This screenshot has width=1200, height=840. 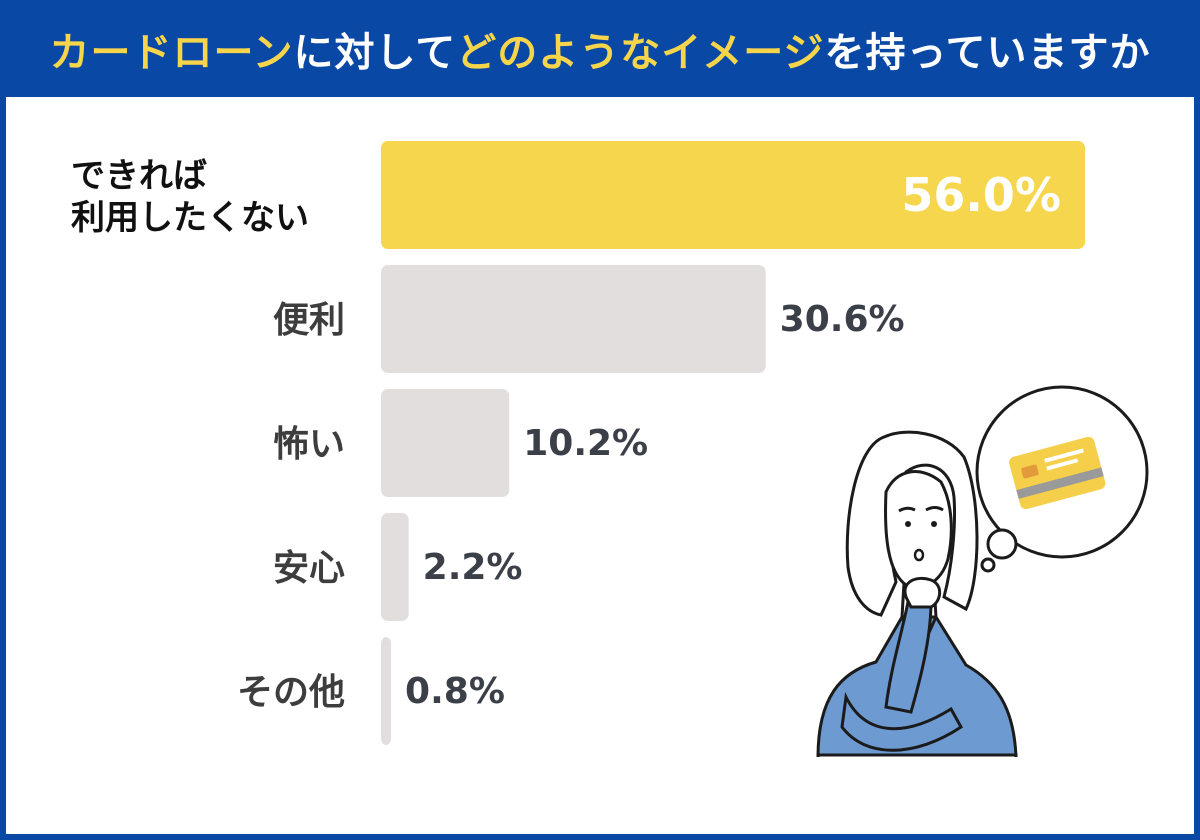 I want to click on title-part: カードローン, so click(x=171, y=52).